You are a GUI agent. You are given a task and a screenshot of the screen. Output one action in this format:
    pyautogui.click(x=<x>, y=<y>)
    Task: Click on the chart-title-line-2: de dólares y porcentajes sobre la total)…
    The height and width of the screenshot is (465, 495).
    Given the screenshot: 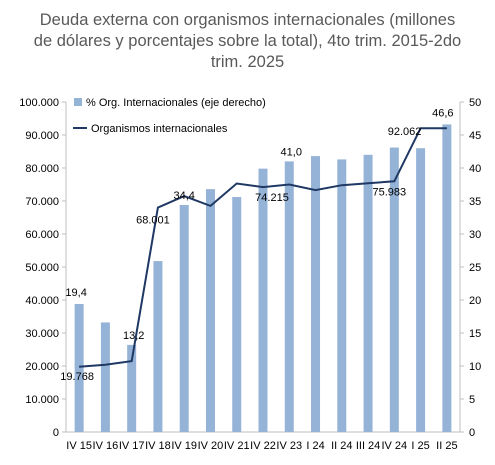 What is the action you would take?
    pyautogui.click(x=247, y=41)
    